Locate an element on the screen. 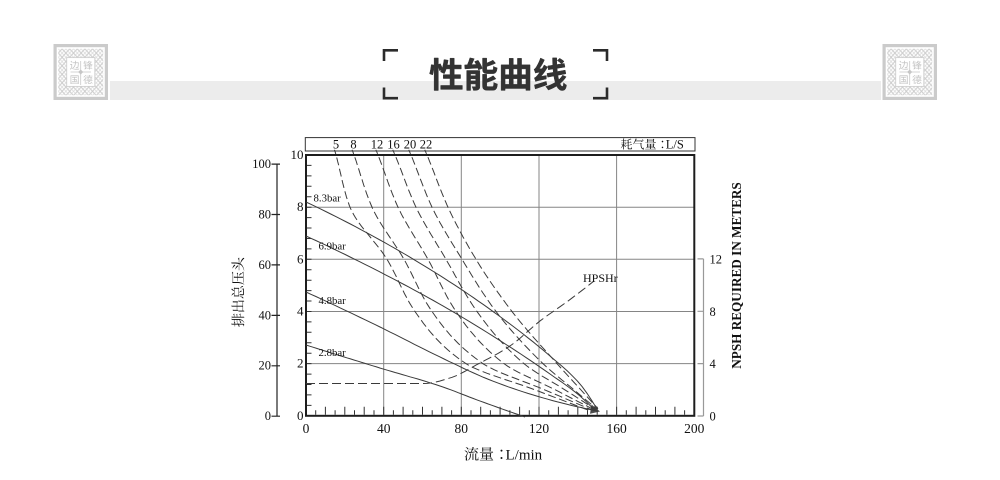 The width and height of the screenshot is (1000, 480). svg-text: HPSHr is located at coordinates (600, 278).